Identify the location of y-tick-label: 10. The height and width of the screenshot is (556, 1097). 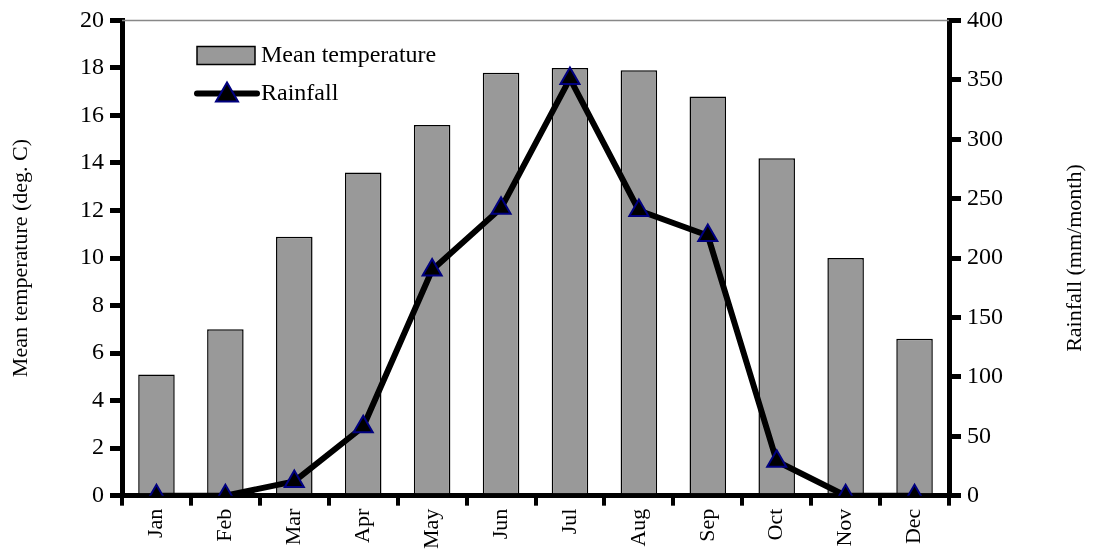
(92, 256).